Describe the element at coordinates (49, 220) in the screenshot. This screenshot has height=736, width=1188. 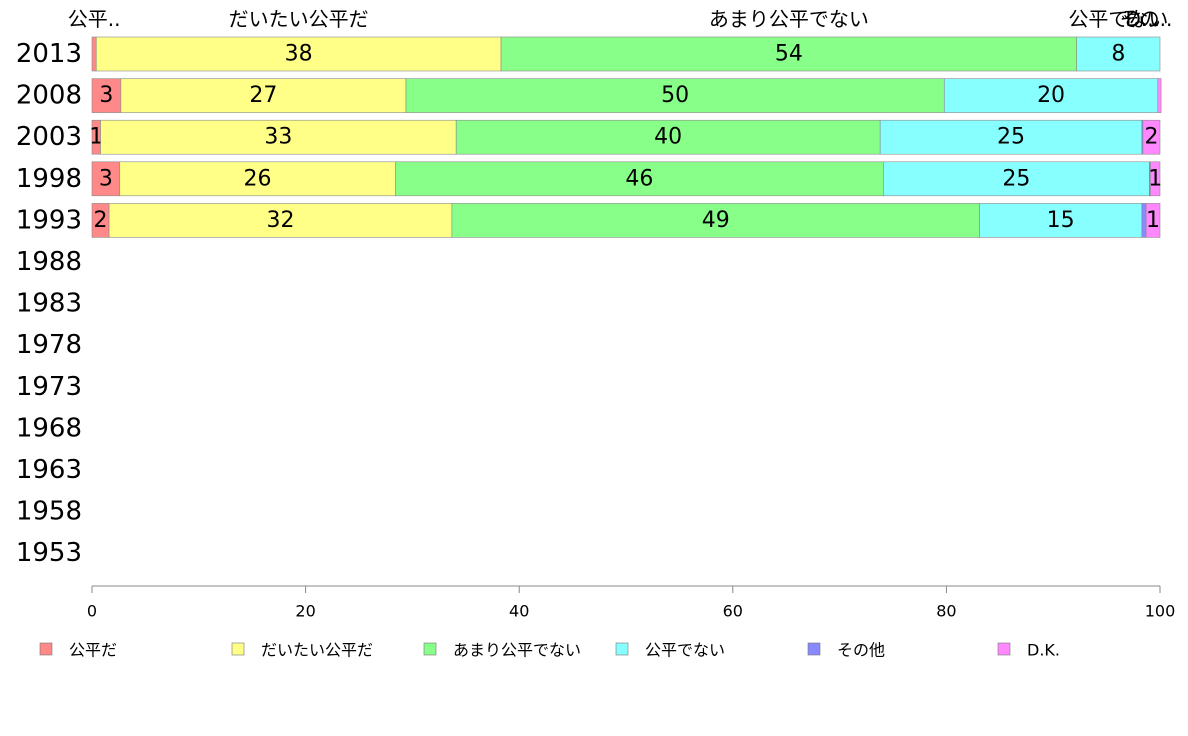
I see `year-label-1993: 1993` at that location.